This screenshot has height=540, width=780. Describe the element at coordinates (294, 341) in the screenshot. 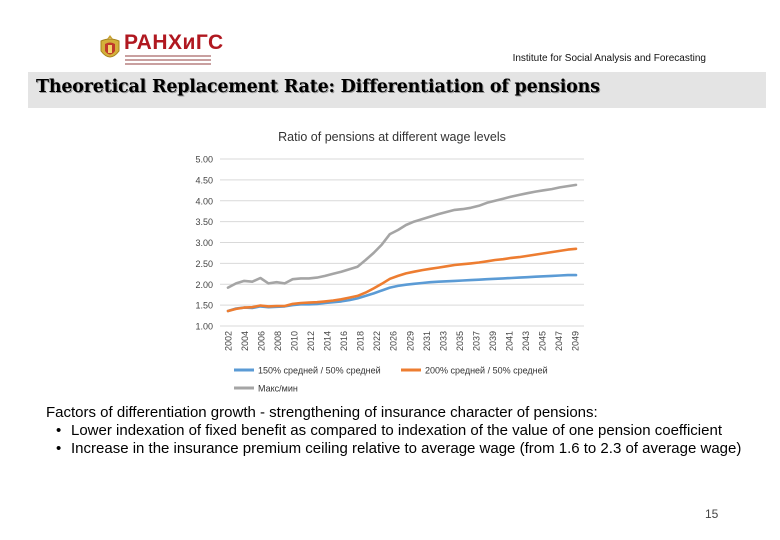

I see `x-tick-label: 2010` at that location.